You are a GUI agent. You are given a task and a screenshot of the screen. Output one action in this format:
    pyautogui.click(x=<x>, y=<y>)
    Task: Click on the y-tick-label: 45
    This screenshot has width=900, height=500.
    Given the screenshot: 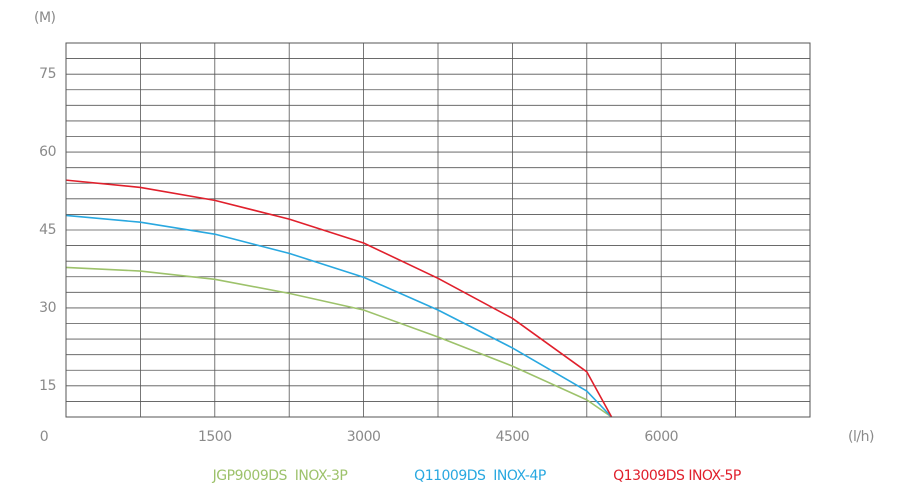 What is the action you would take?
    pyautogui.click(x=47, y=230)
    